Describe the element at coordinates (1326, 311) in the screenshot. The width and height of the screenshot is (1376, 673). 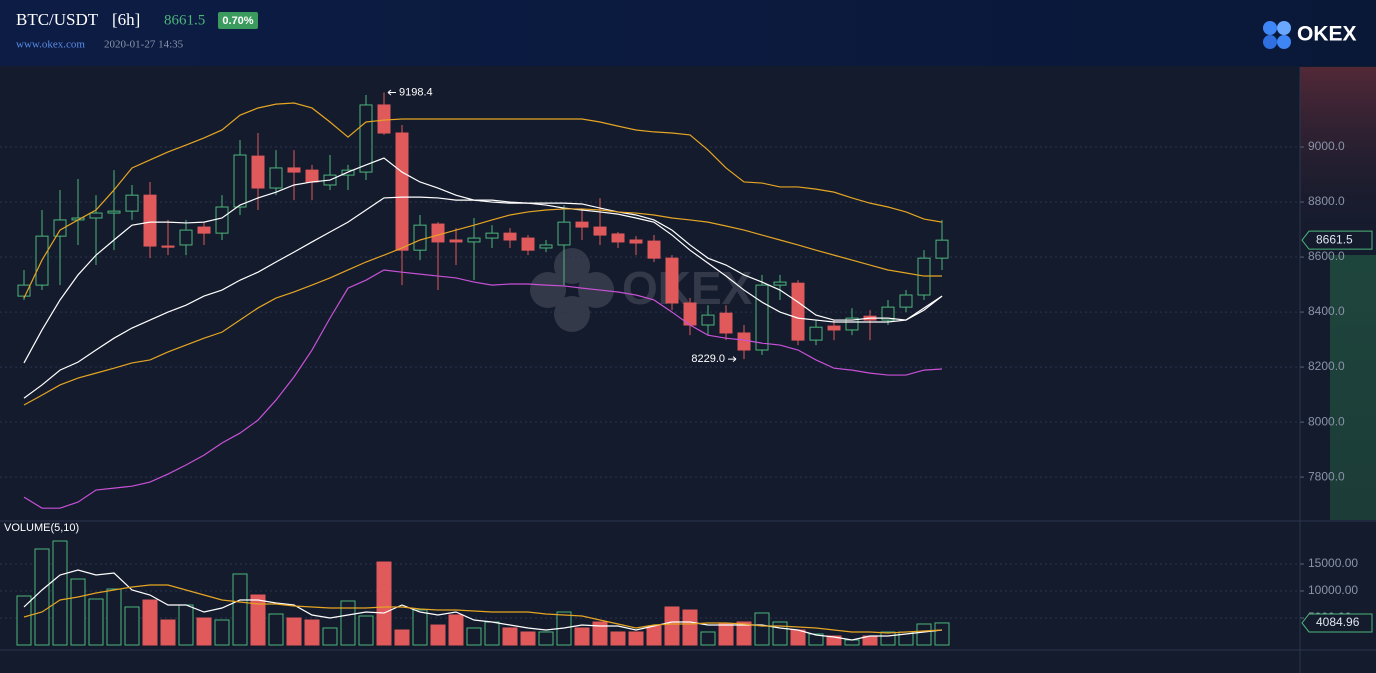
I see `y-tick-label: 8400.0` at that location.